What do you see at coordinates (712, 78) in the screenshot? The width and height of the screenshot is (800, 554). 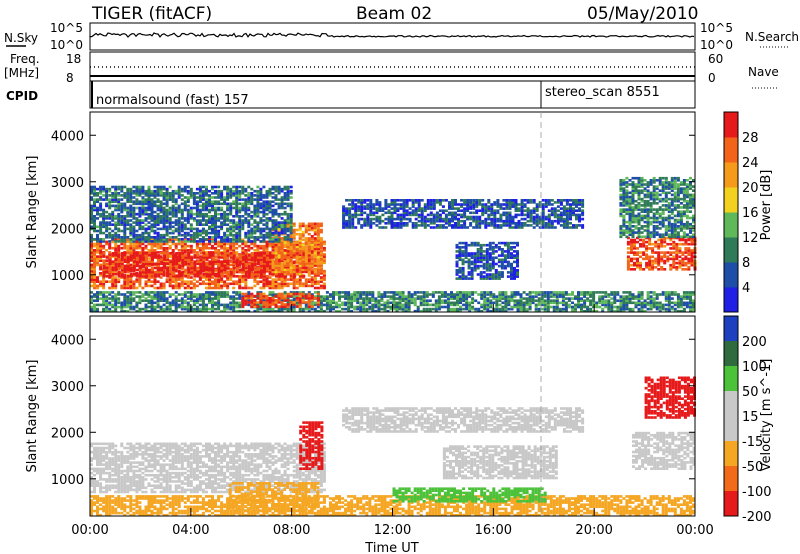 I see `nave-tick-bottom: 0` at bounding box center [712, 78].